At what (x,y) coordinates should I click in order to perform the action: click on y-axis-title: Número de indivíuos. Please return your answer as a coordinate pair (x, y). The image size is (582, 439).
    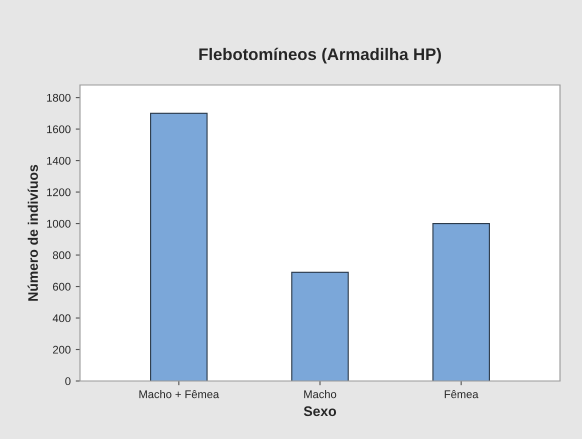
    Looking at the image, I should click on (33, 232).